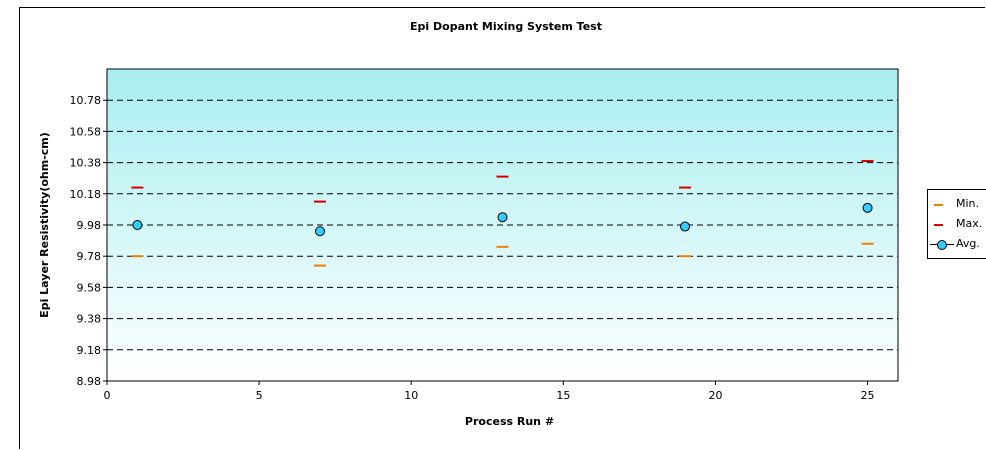  I want to click on y-tick-label: 8.98, so click(89, 381).